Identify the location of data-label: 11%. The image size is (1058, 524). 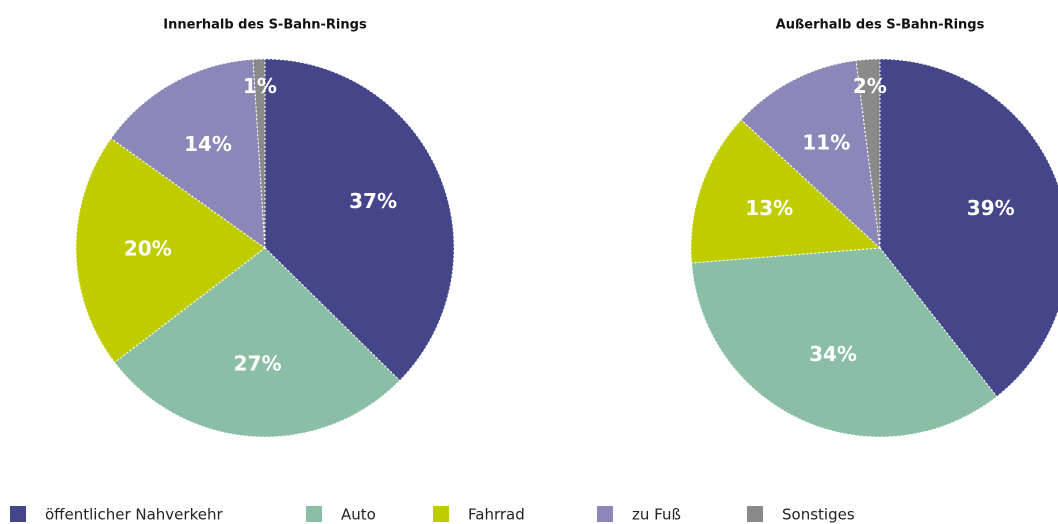
(826, 142).